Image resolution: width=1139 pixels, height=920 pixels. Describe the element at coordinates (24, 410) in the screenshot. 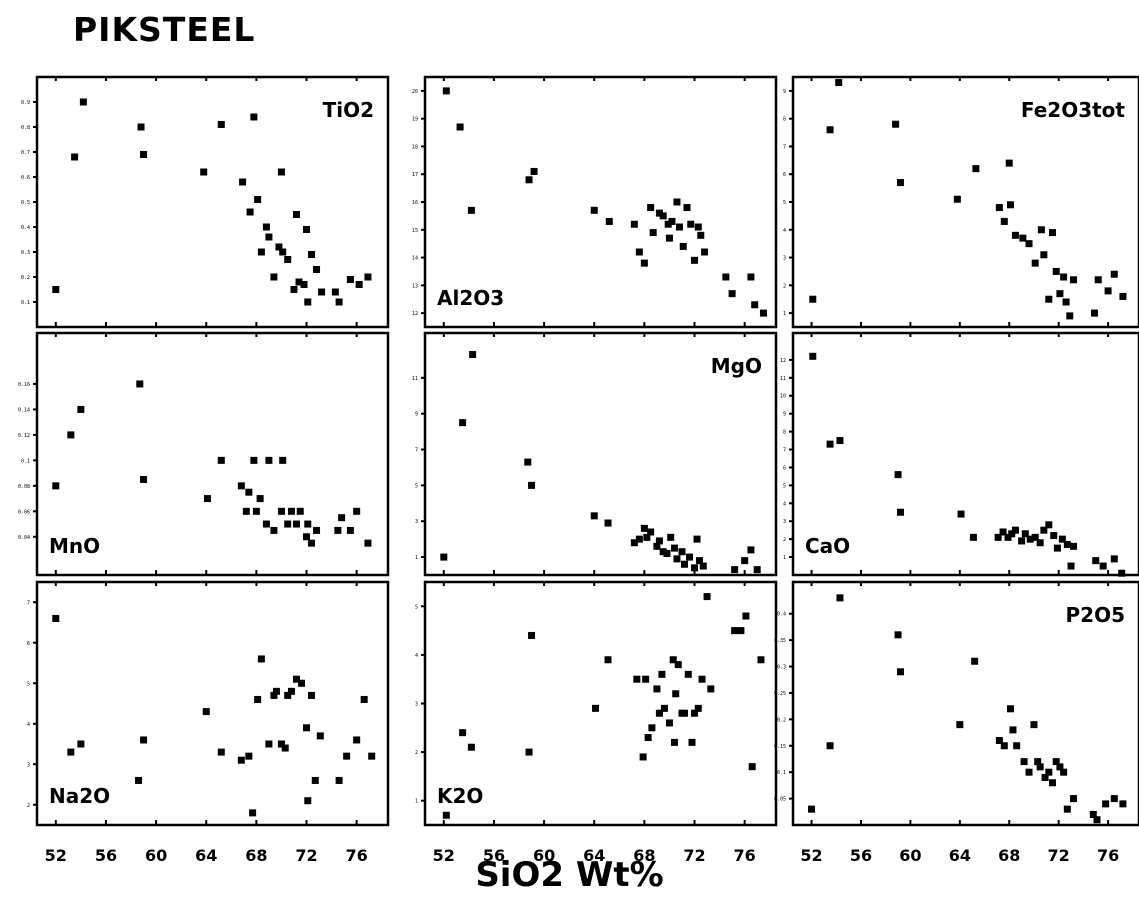

I see `y-tick-label: 0.14` at that location.